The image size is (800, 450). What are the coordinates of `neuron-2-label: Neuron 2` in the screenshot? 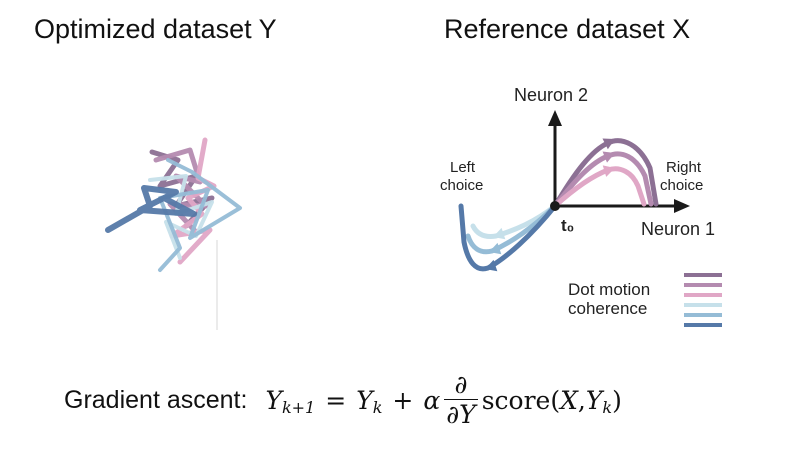 It's located at (551, 95).